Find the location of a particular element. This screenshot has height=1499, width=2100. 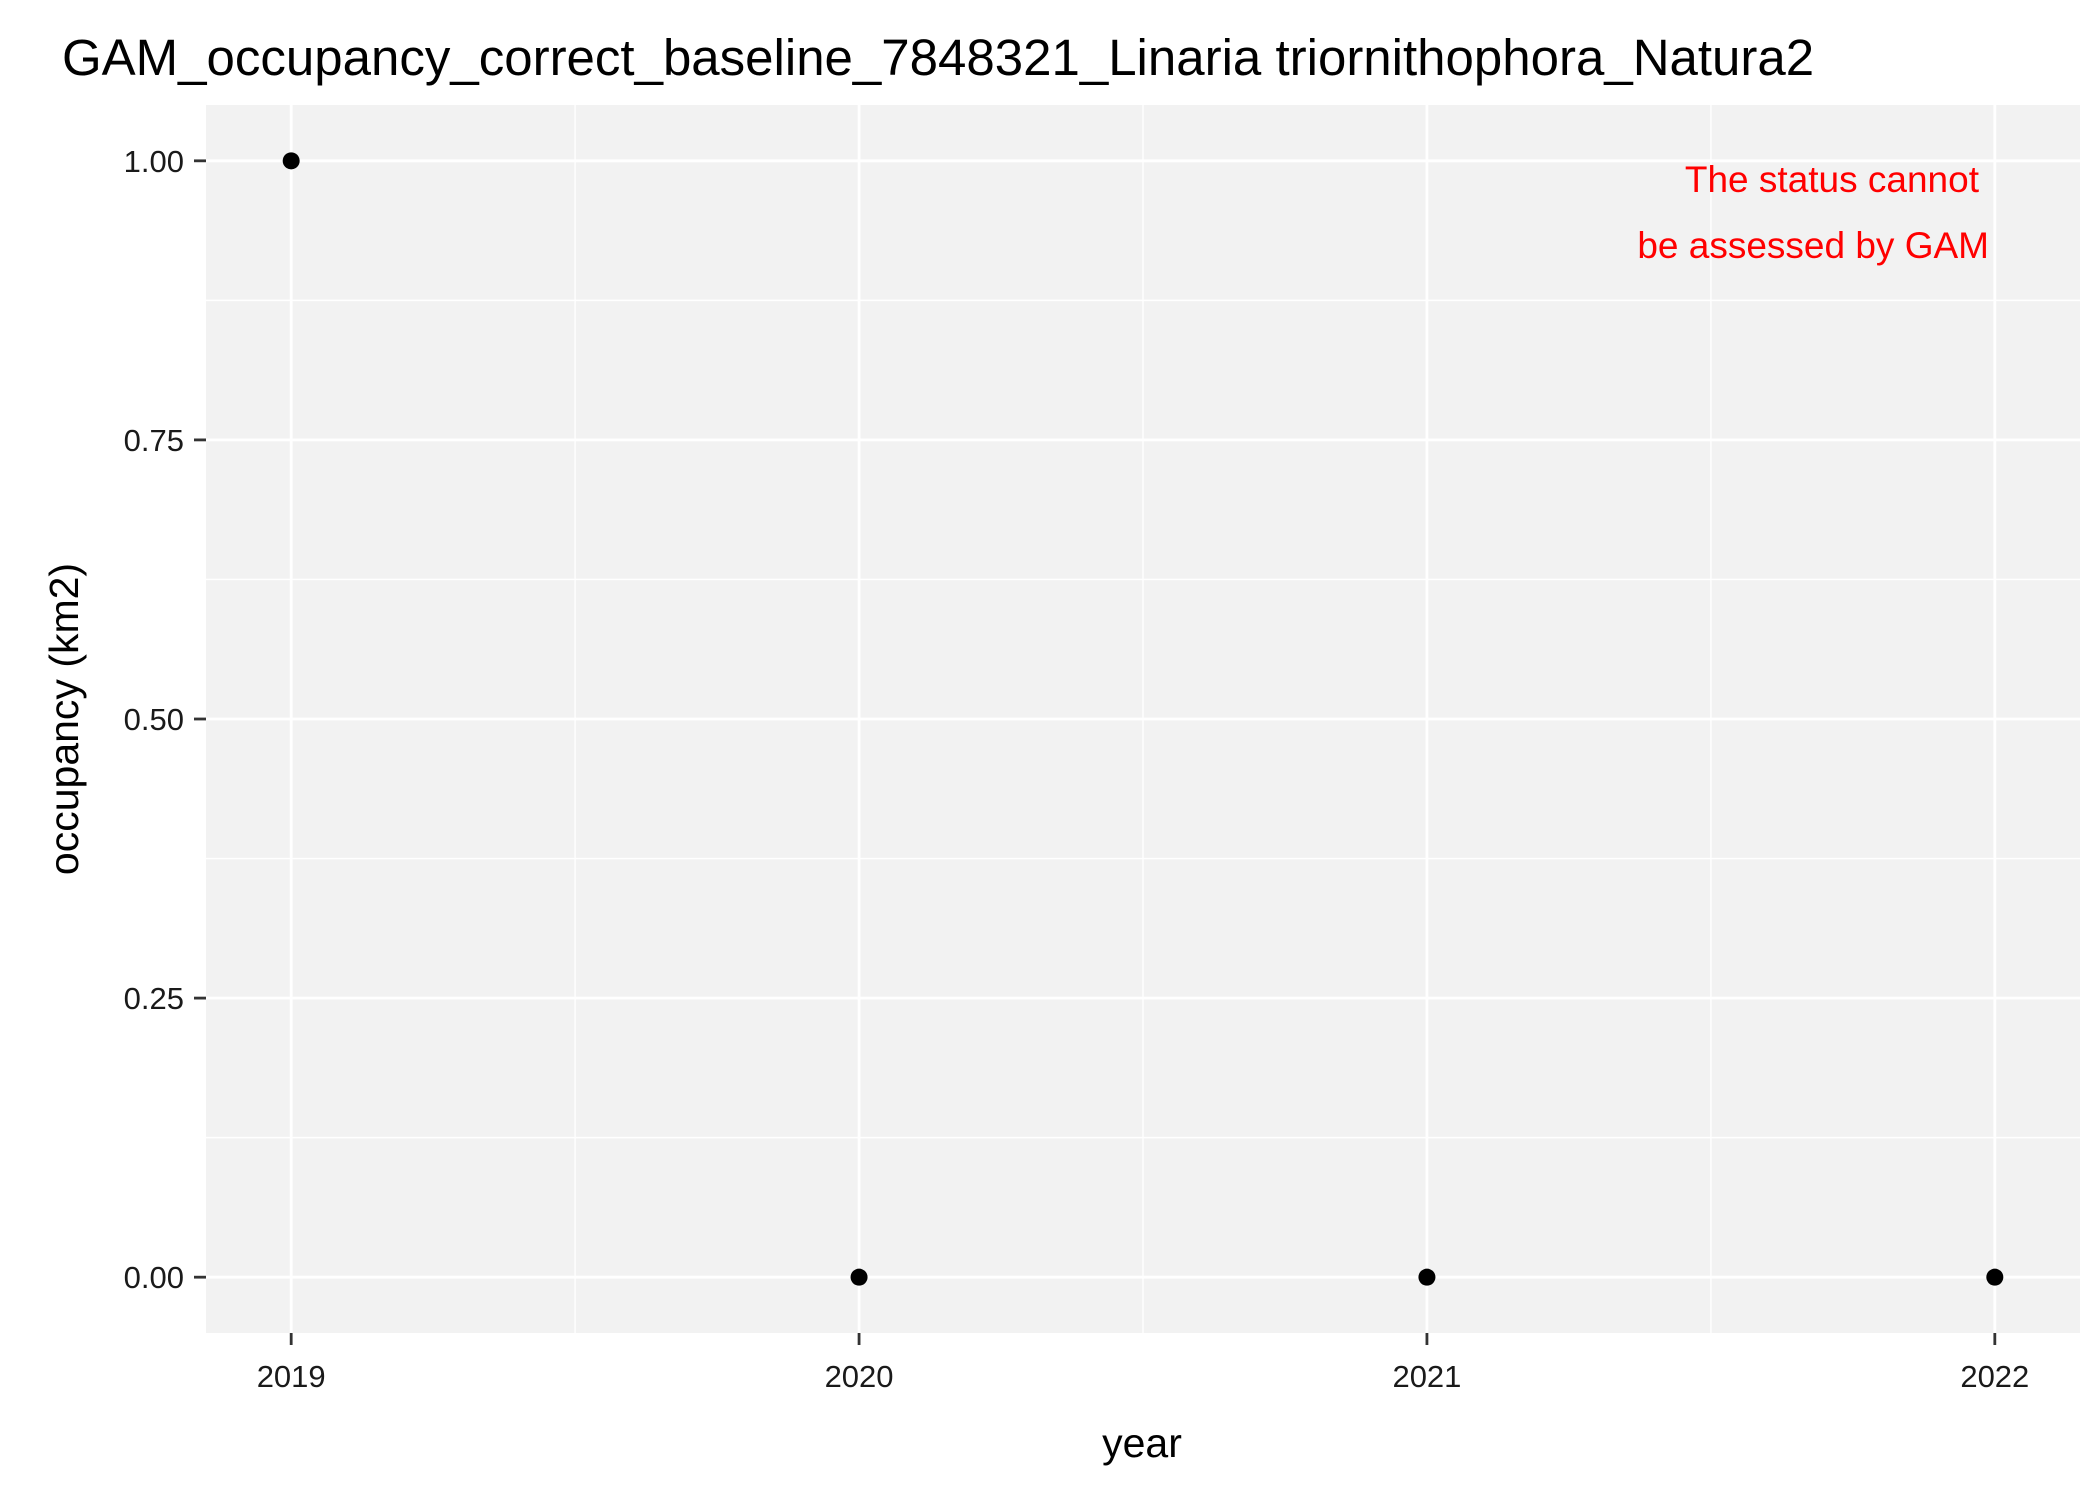

x-tick-label: 2019 is located at coordinates (291, 1376).